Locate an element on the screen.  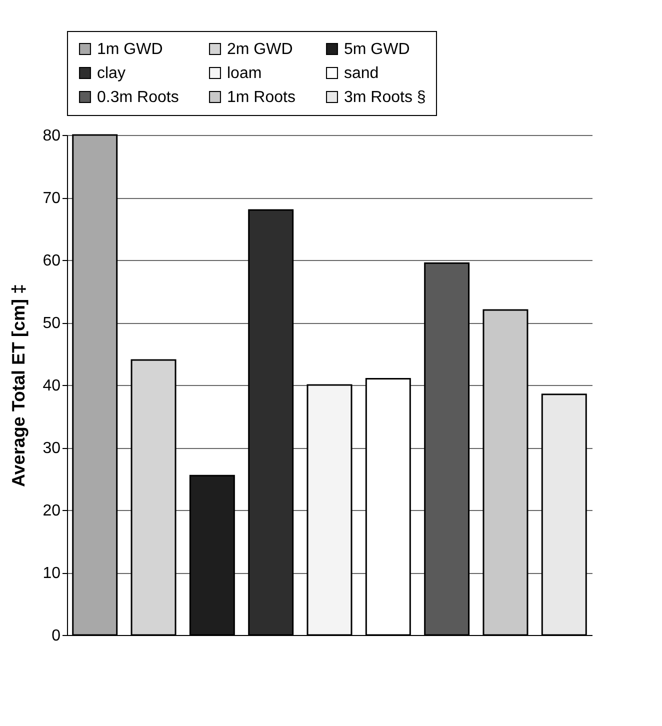
legend-label: loam is located at coordinates (244, 73).